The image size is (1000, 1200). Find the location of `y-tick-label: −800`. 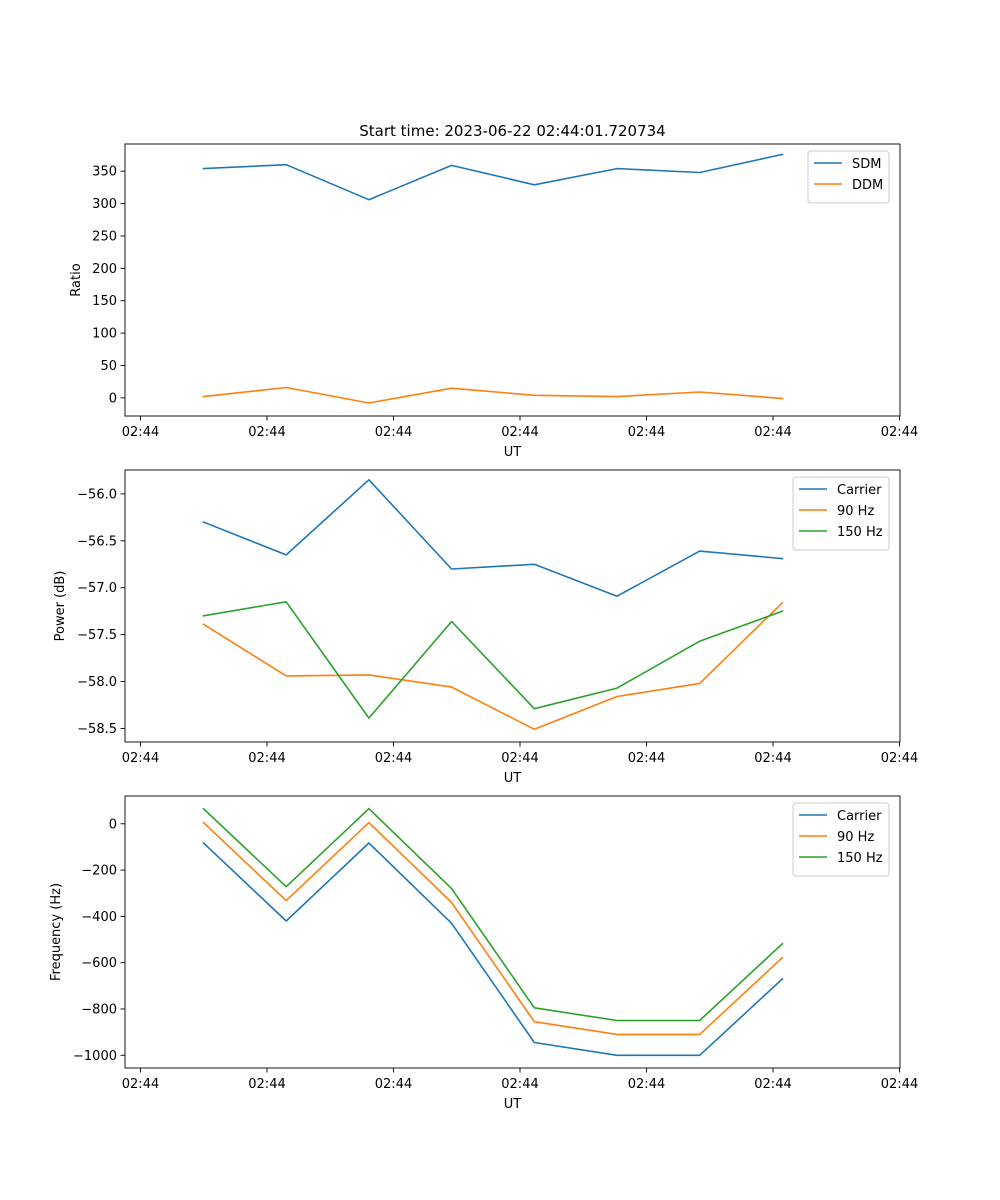

y-tick-label: −800 is located at coordinates (99, 1009).